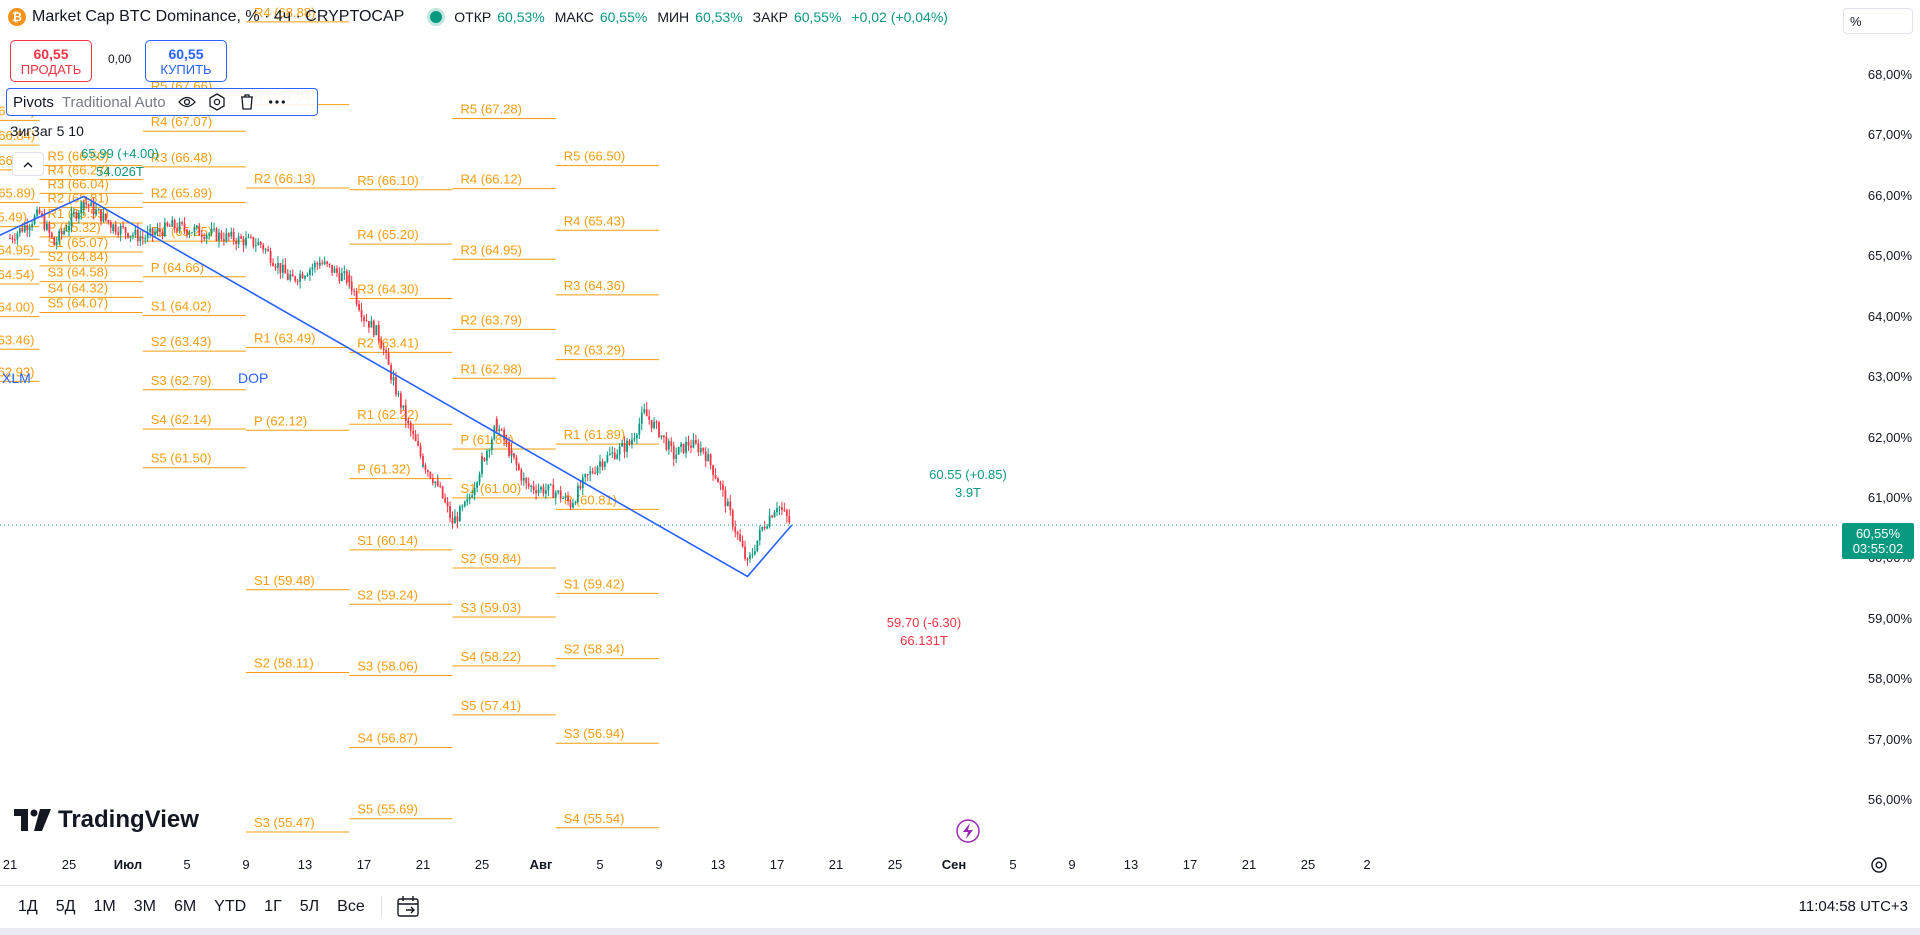 The height and width of the screenshot is (935, 1920). What do you see at coordinates (17, 192) in the screenshot?
I see `pivot-level-label: R1 (65.89)` at bounding box center [17, 192].